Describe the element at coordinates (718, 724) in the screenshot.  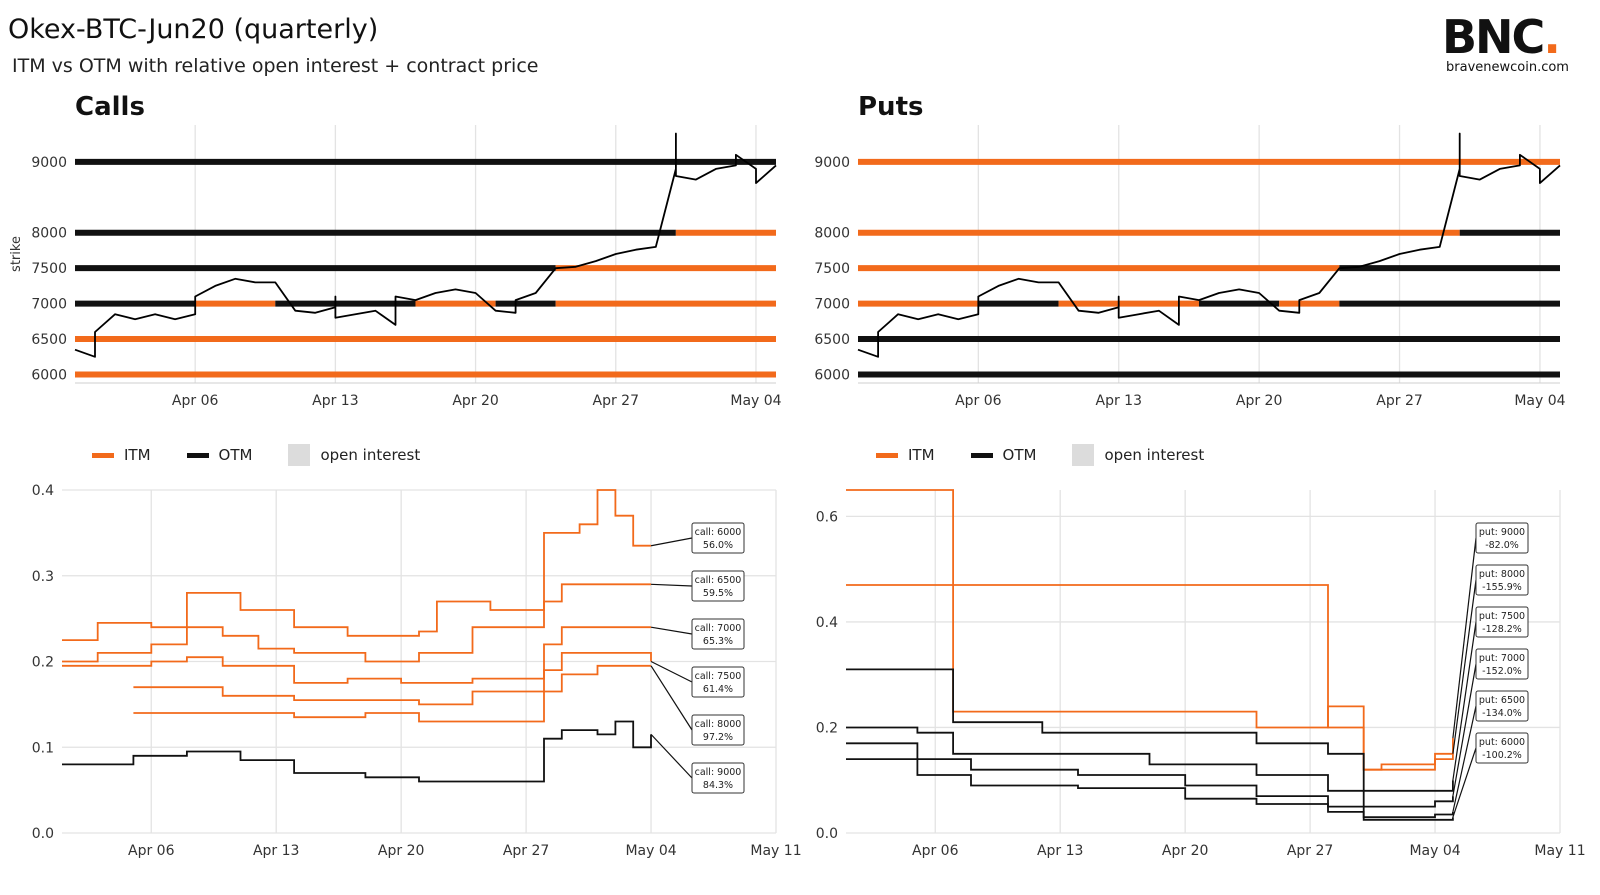
I see `callout-name: call: 8000` at that location.